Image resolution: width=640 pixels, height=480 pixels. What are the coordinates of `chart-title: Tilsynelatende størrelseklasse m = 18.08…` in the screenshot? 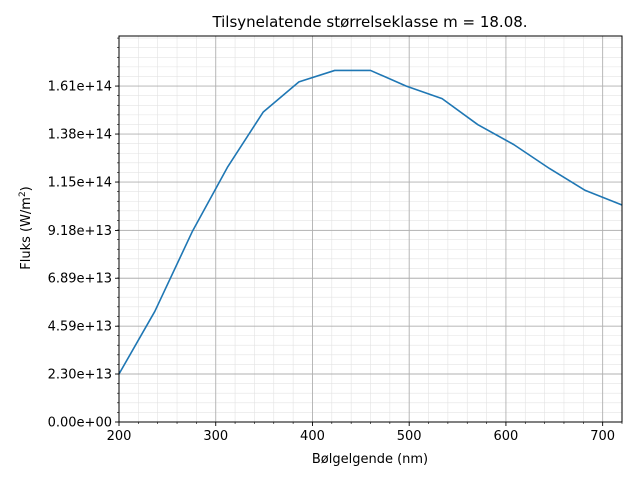 It's located at (369, 22).